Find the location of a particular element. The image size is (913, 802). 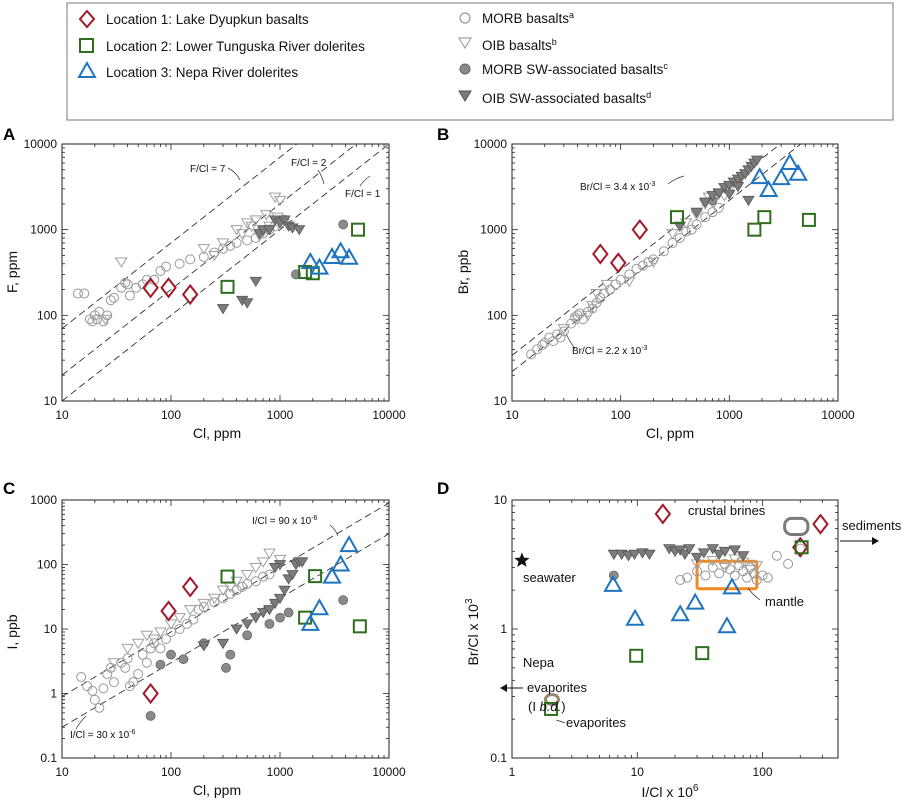

y-tick-label: 10 is located at coordinates (51, 401).